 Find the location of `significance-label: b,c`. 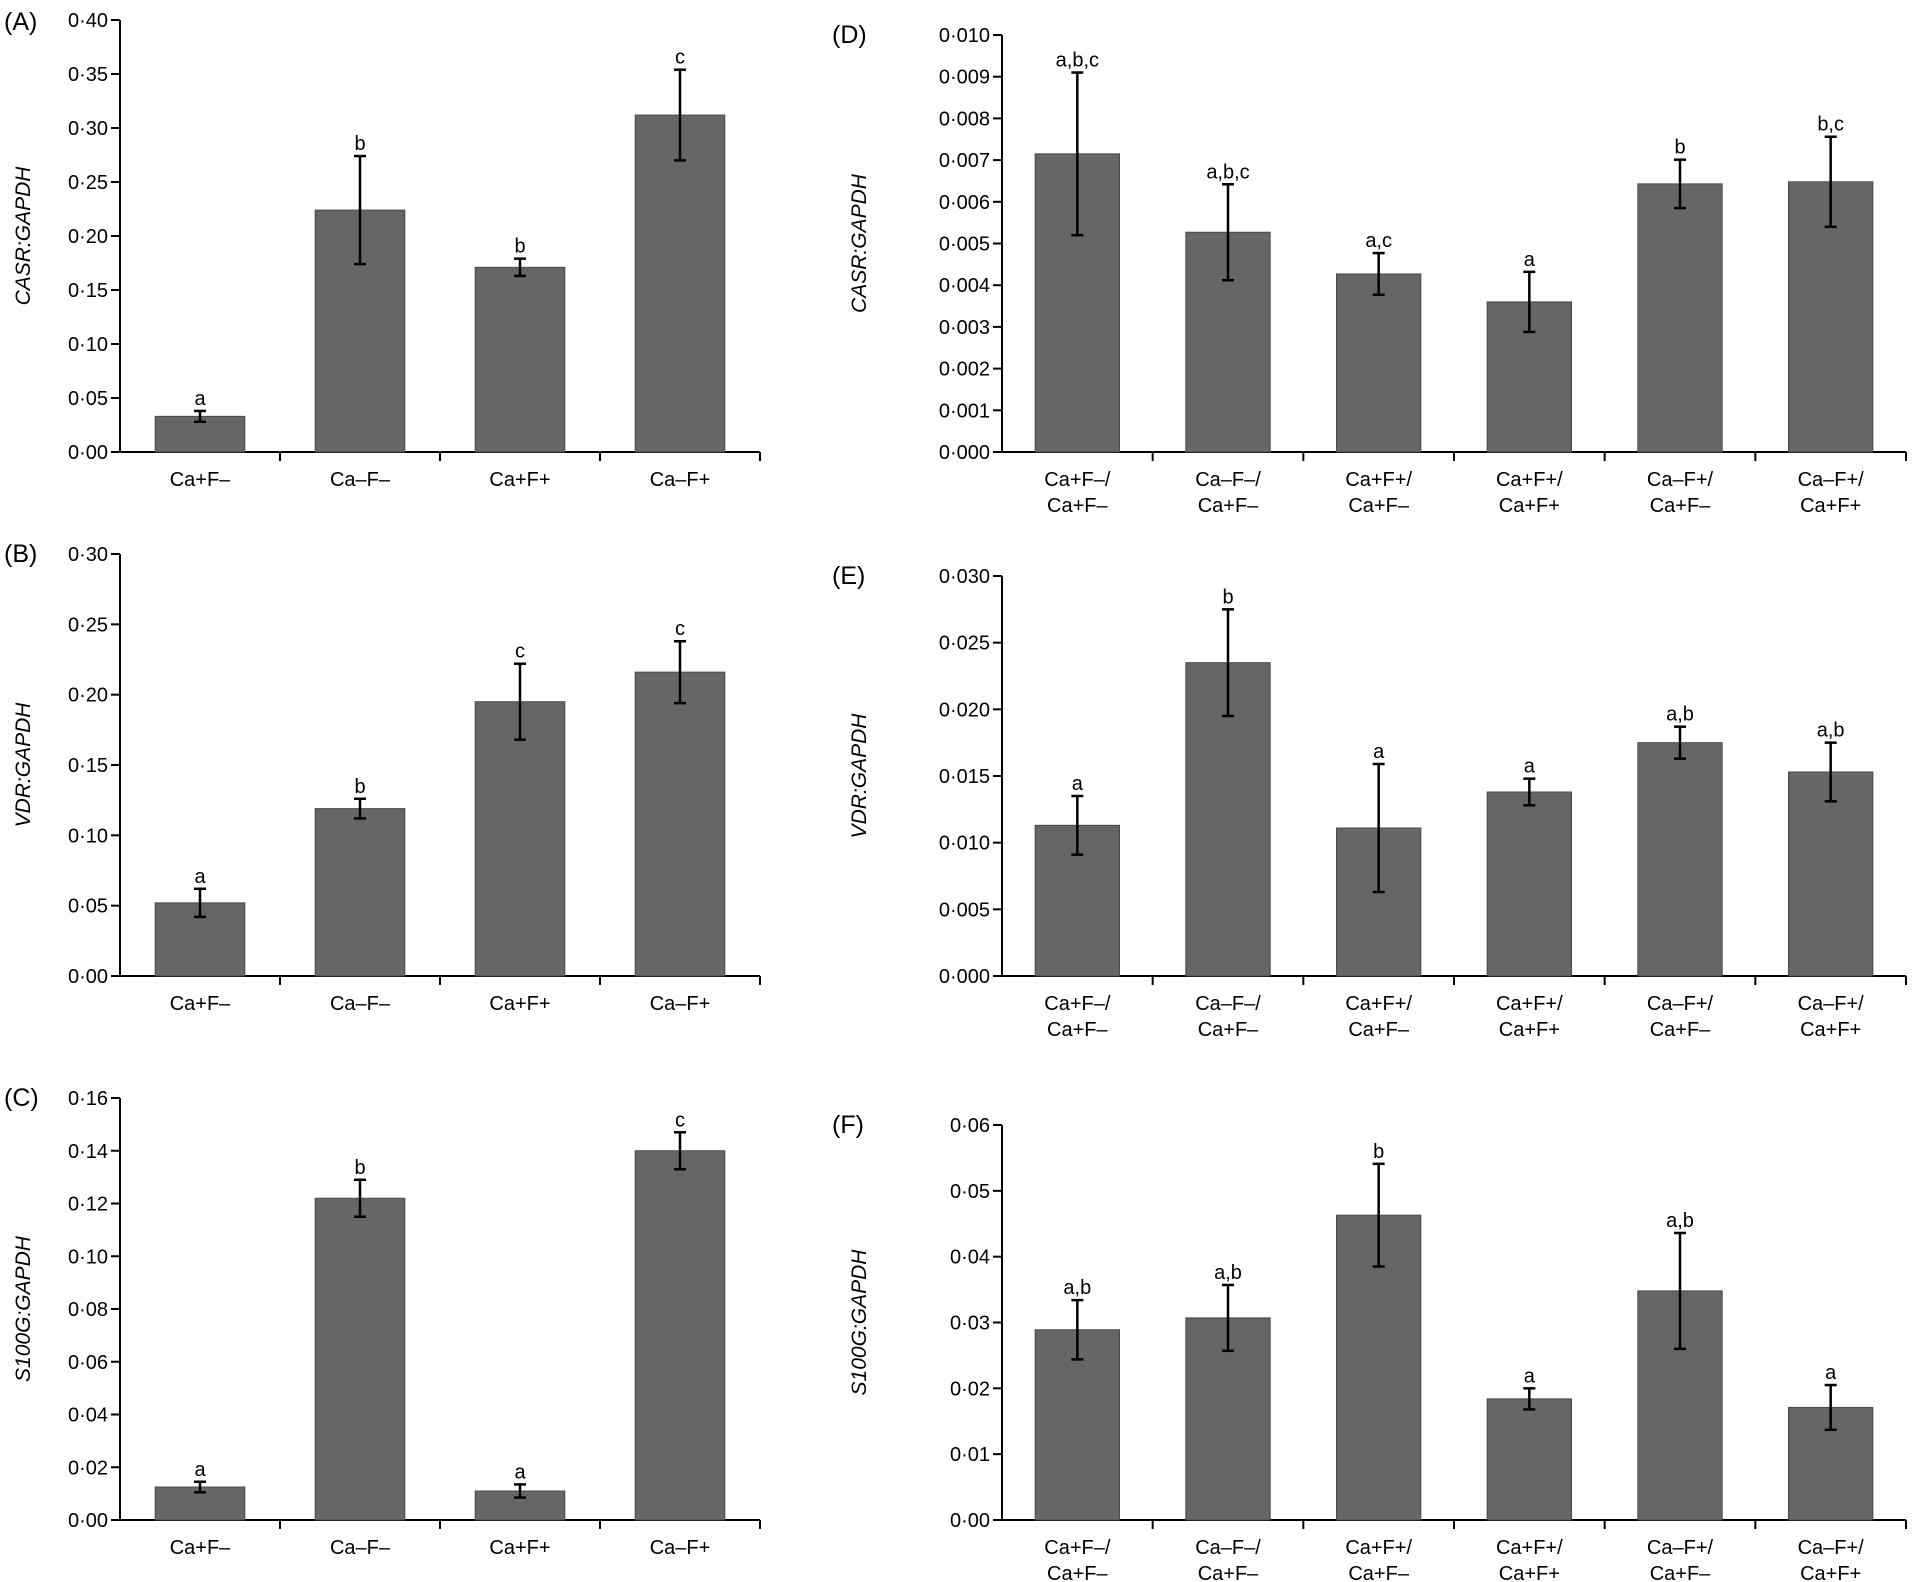

significance-label: b,c is located at coordinates (1830, 125).